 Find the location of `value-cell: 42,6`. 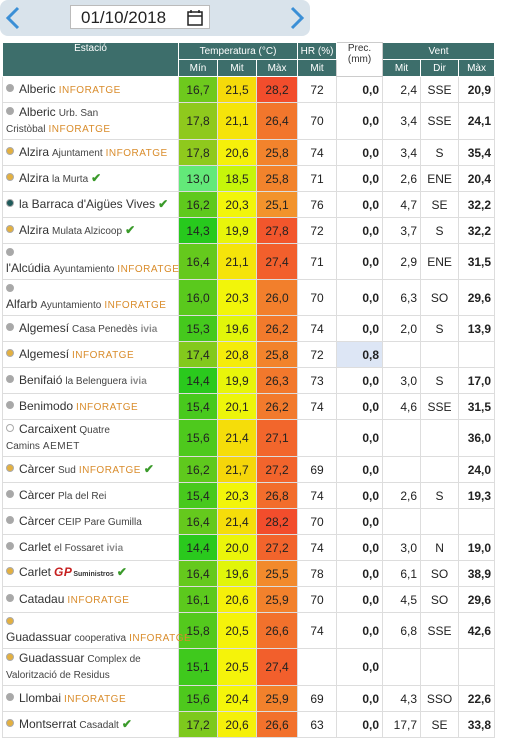

value-cell: 42,6 is located at coordinates (477, 630).